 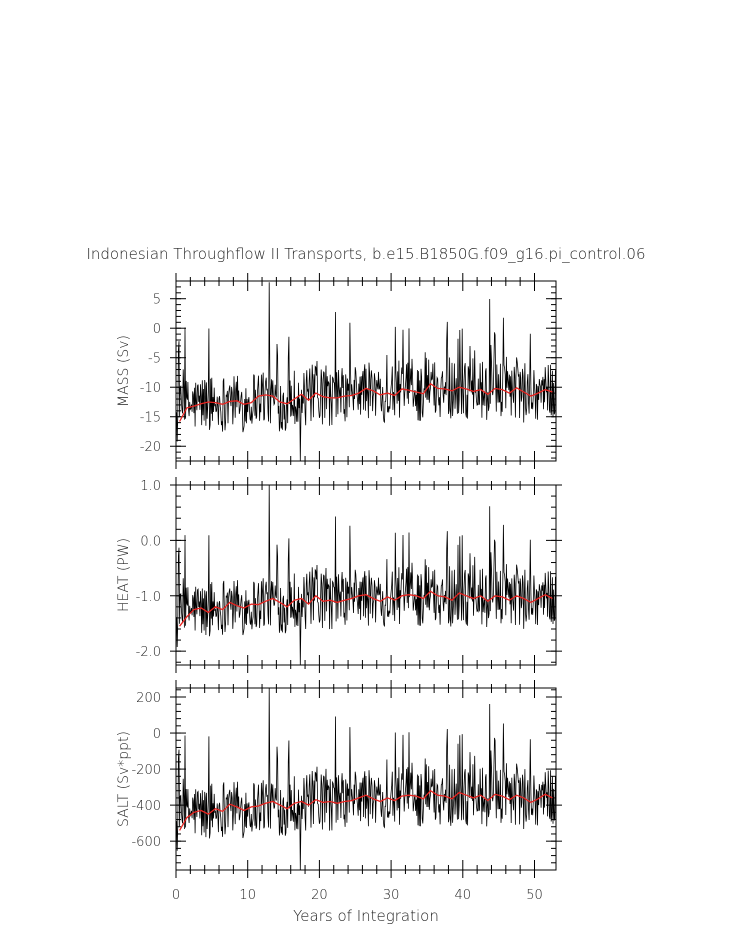 I want to click on y-tick-label: 200, so click(x=148, y=698).